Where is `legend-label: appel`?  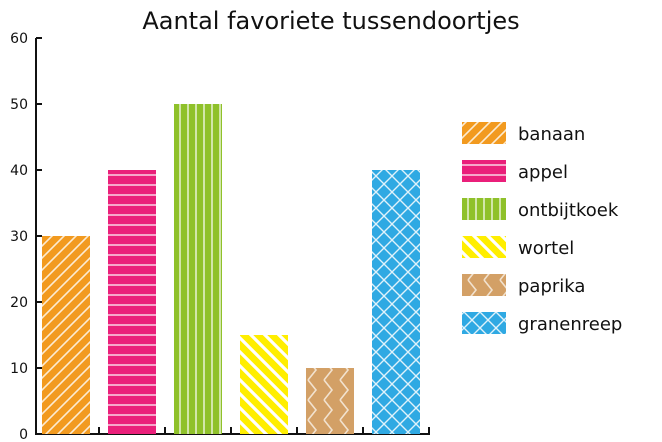
legend-label: appel is located at coordinates (543, 172).